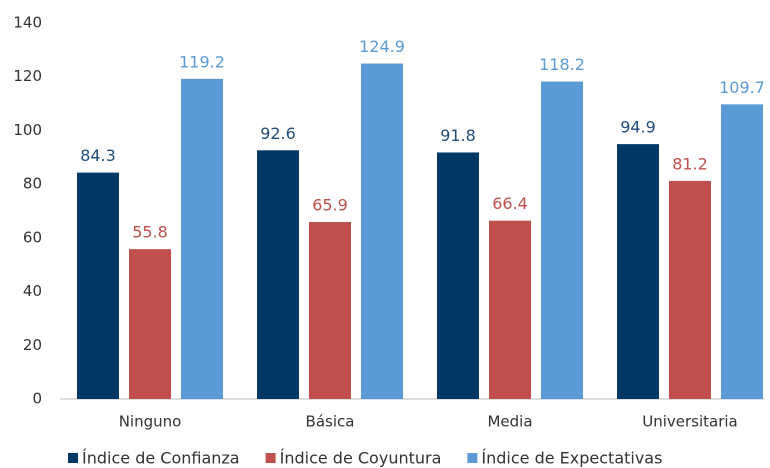  Describe the element at coordinates (161, 458) in the screenshot. I see `legend-label: Índice de Confianza` at that location.